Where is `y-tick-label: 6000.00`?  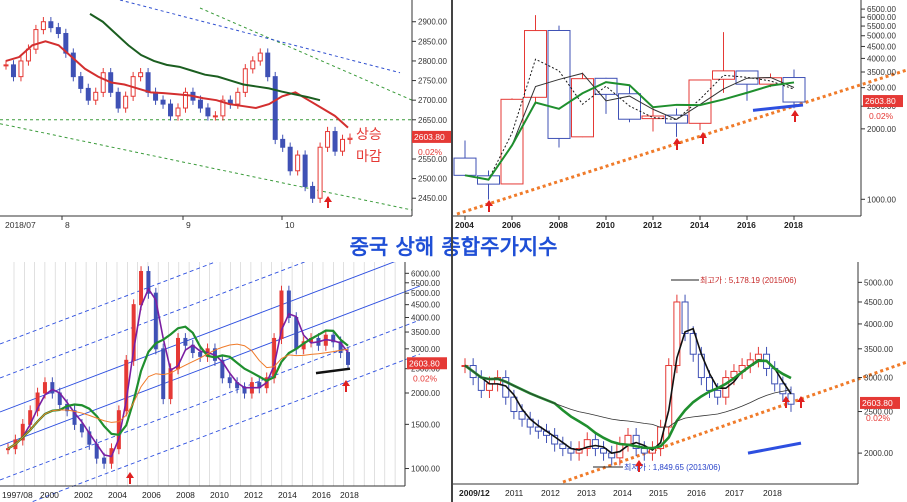 y-tick-label: 6000.00 is located at coordinates (881, 17).